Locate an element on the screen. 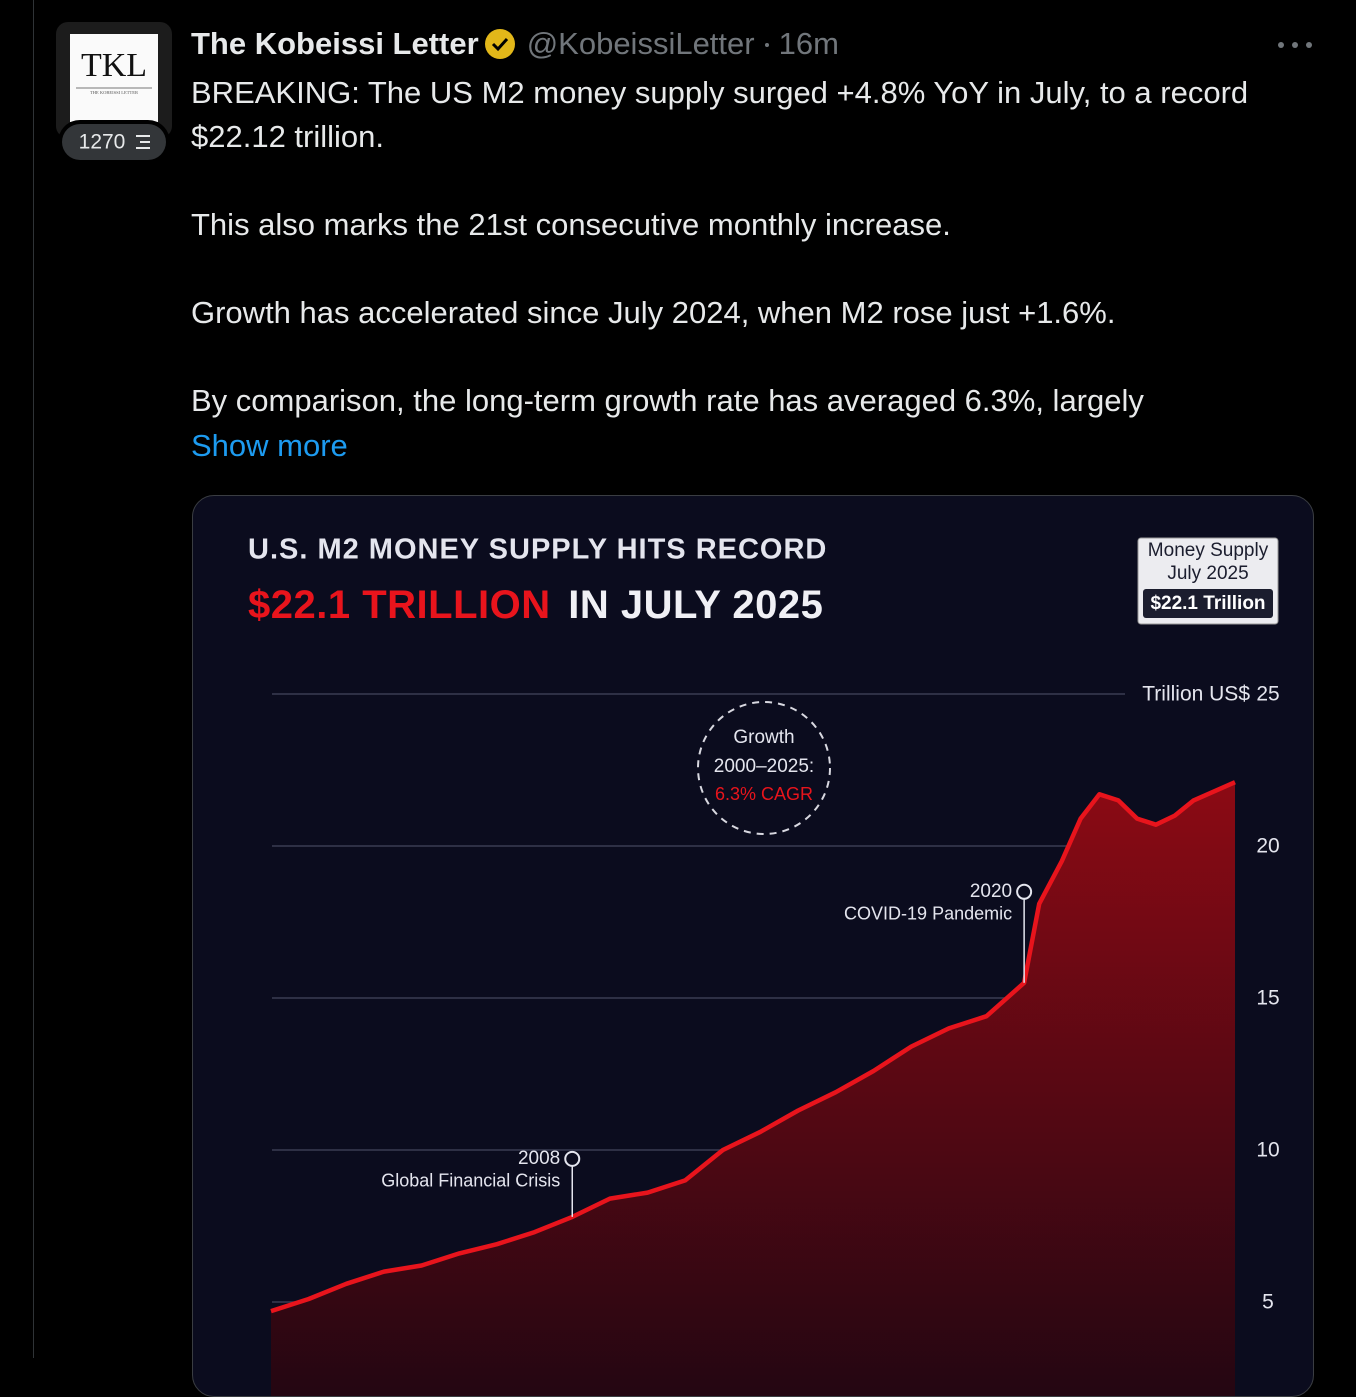 The image size is (1356, 1397). chart-subtitle: $22.1 TRILLION IN JULY 2025 is located at coordinates (535, 605).